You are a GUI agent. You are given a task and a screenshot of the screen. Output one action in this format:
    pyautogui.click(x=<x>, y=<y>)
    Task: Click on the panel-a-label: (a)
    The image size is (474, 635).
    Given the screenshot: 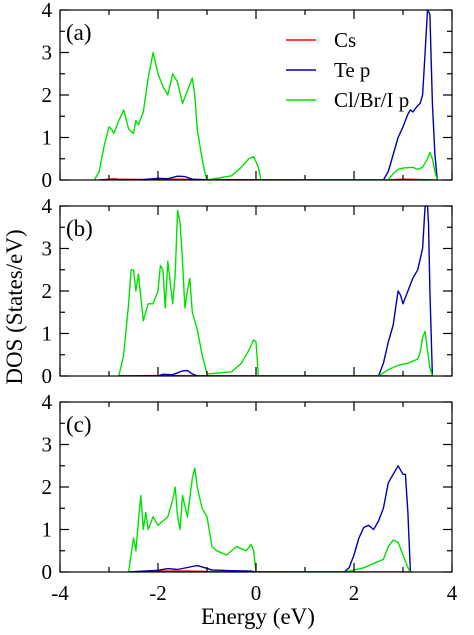 What is the action you would take?
    pyautogui.click(x=79, y=32)
    